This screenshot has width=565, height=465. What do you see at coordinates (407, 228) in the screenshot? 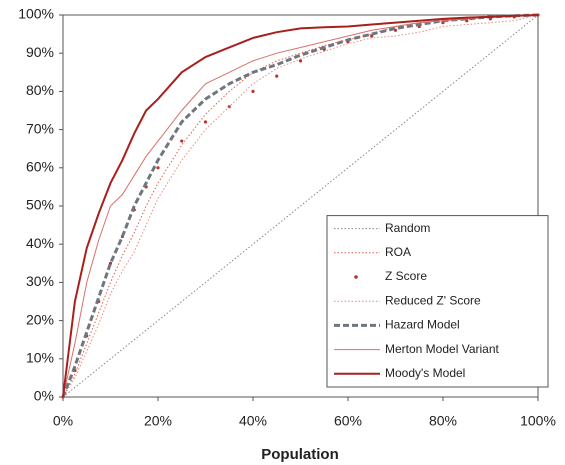
I see `legend-label: Random` at bounding box center [407, 228].